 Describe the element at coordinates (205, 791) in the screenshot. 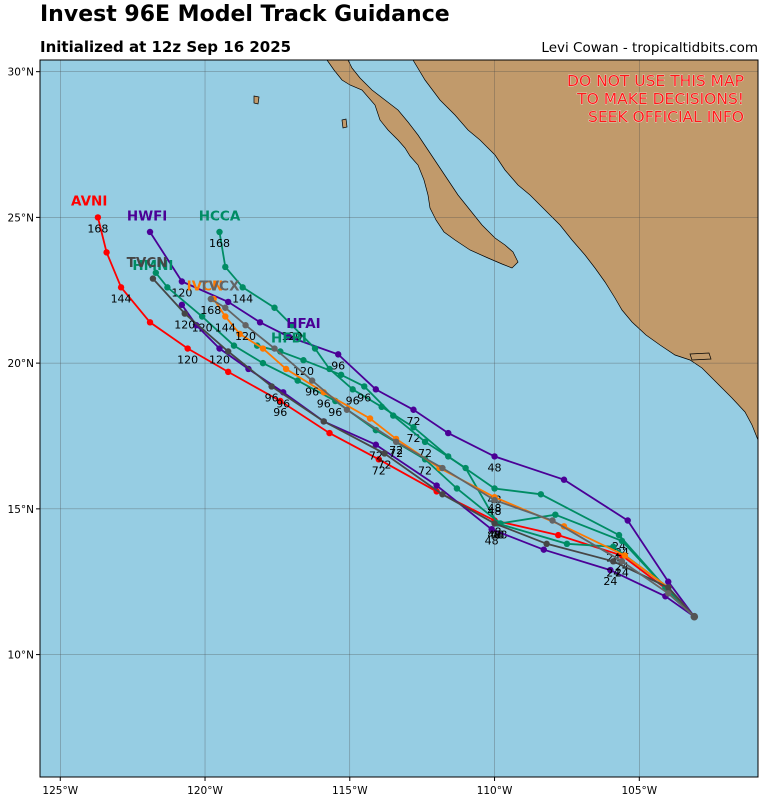

I see `lon-tick-label: 120°W` at that location.